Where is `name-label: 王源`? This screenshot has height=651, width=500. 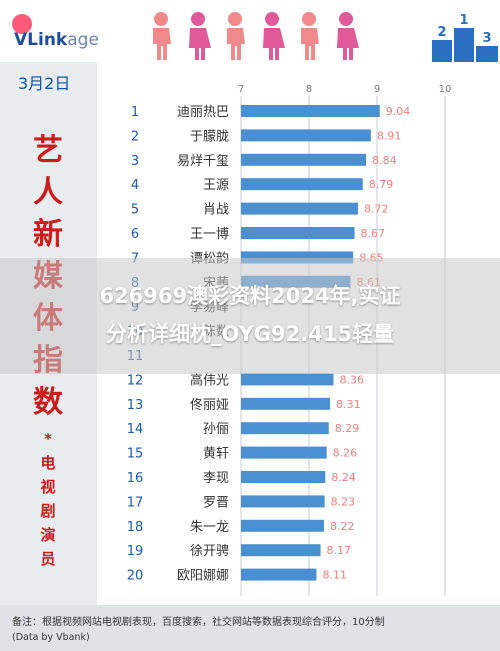 name-label: 王源 is located at coordinates (216, 185).